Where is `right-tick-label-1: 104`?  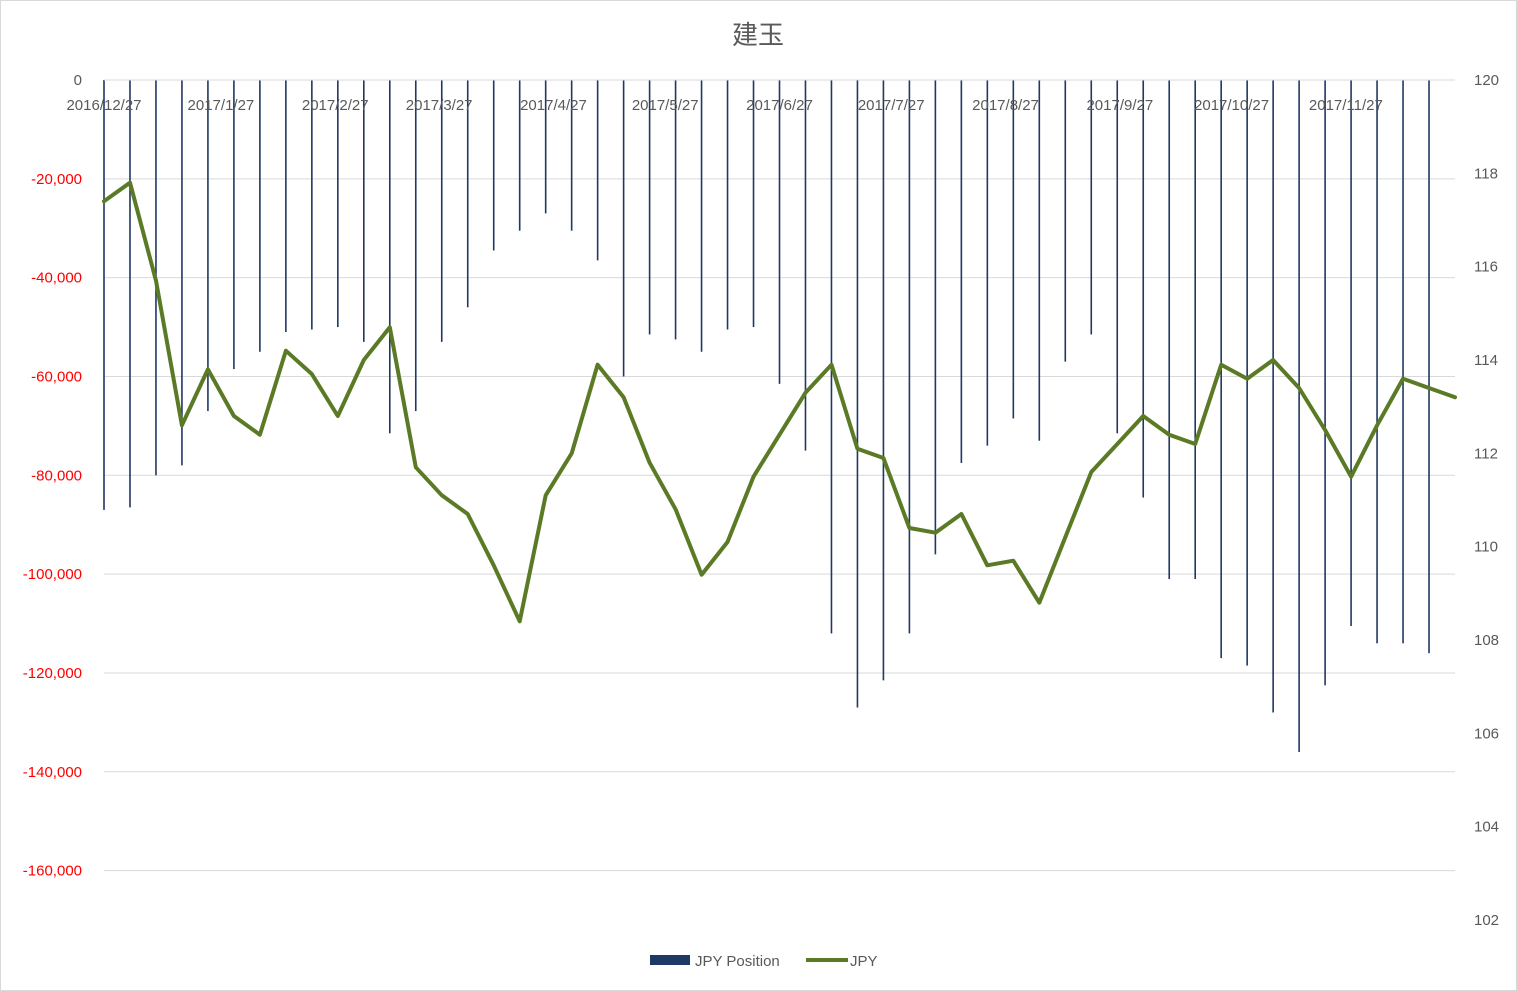 right-tick-label-1: 104 is located at coordinates (1486, 827).